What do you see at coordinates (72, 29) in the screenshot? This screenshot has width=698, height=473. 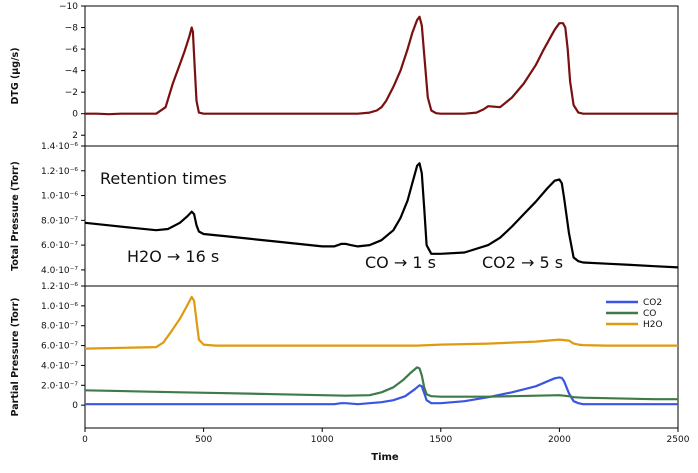 I see `y-tick-label: −8` at bounding box center [72, 29].